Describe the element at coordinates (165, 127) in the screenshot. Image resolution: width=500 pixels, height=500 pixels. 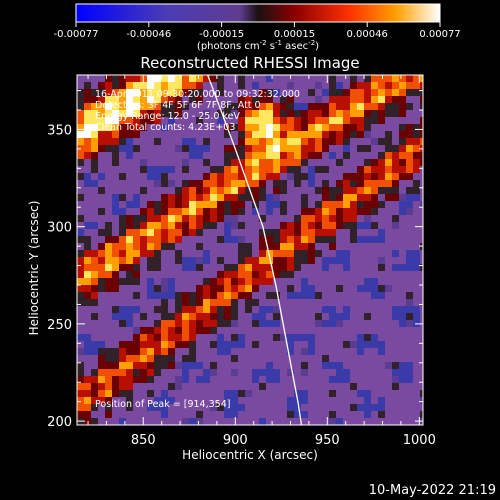
I see `annotation-line: Clean Total counts: 4.23E+03` at that location.